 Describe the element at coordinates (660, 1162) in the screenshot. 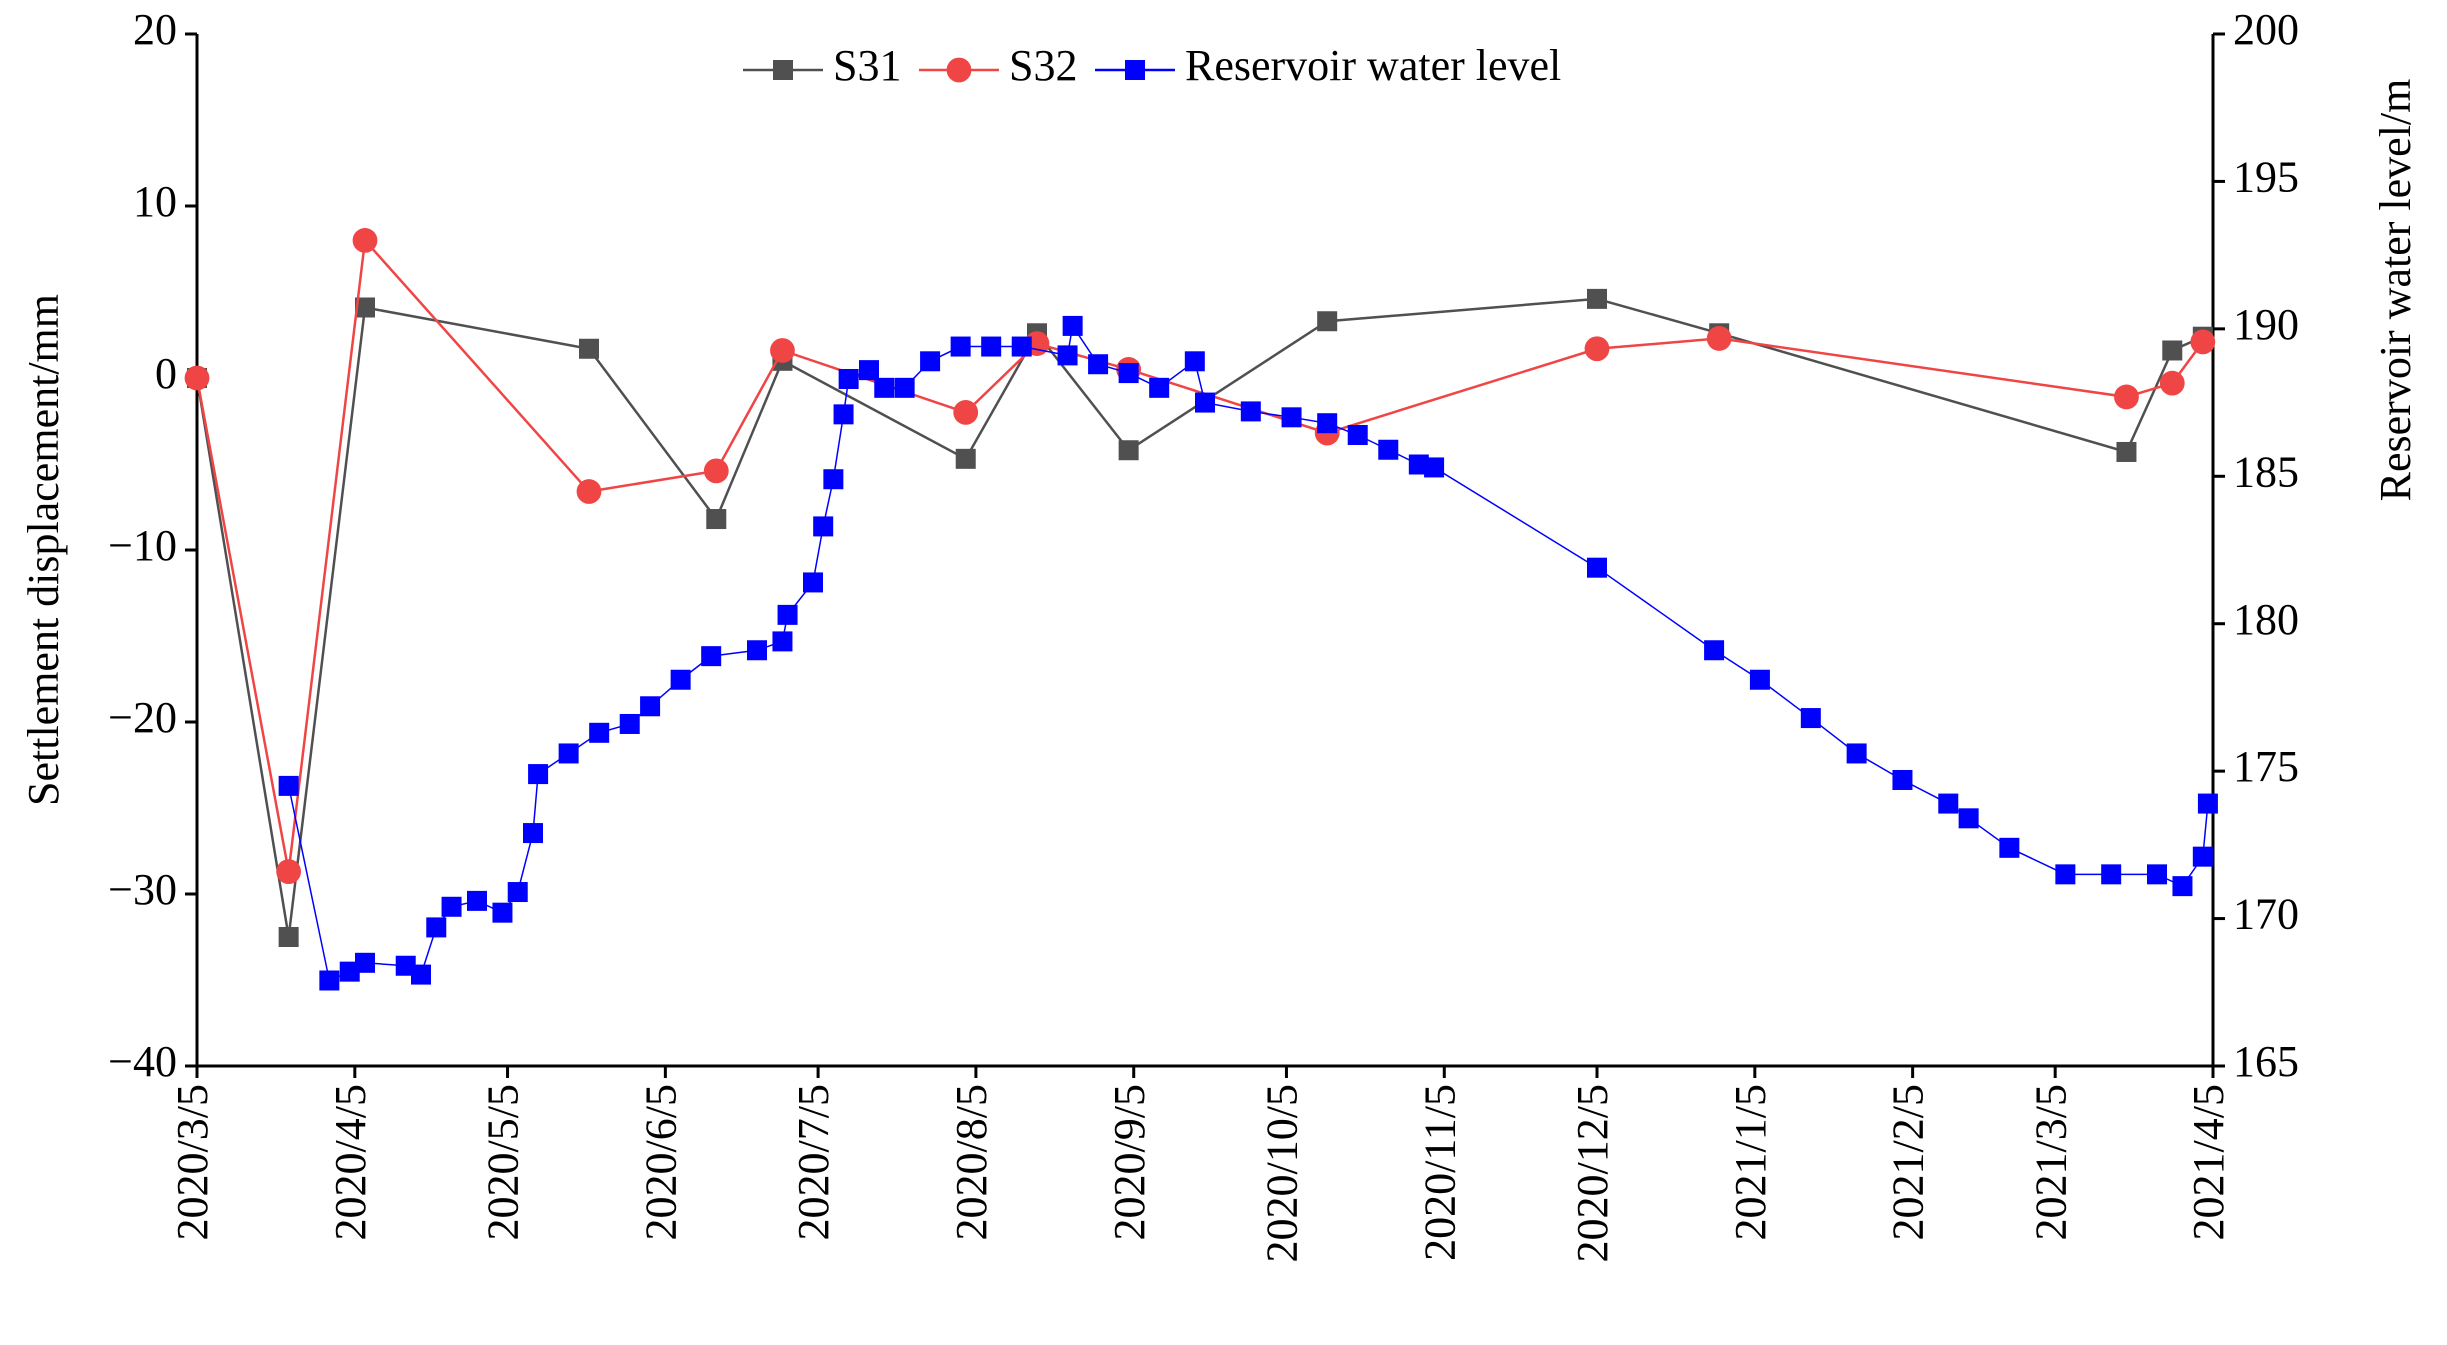

I see `x-tick-label: 2020/6/5` at that location.